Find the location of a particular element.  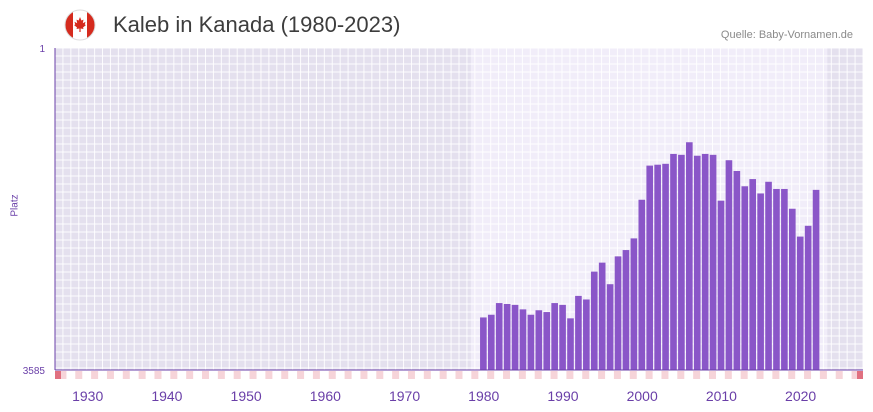

bar-2005 is located at coordinates (681, 262).